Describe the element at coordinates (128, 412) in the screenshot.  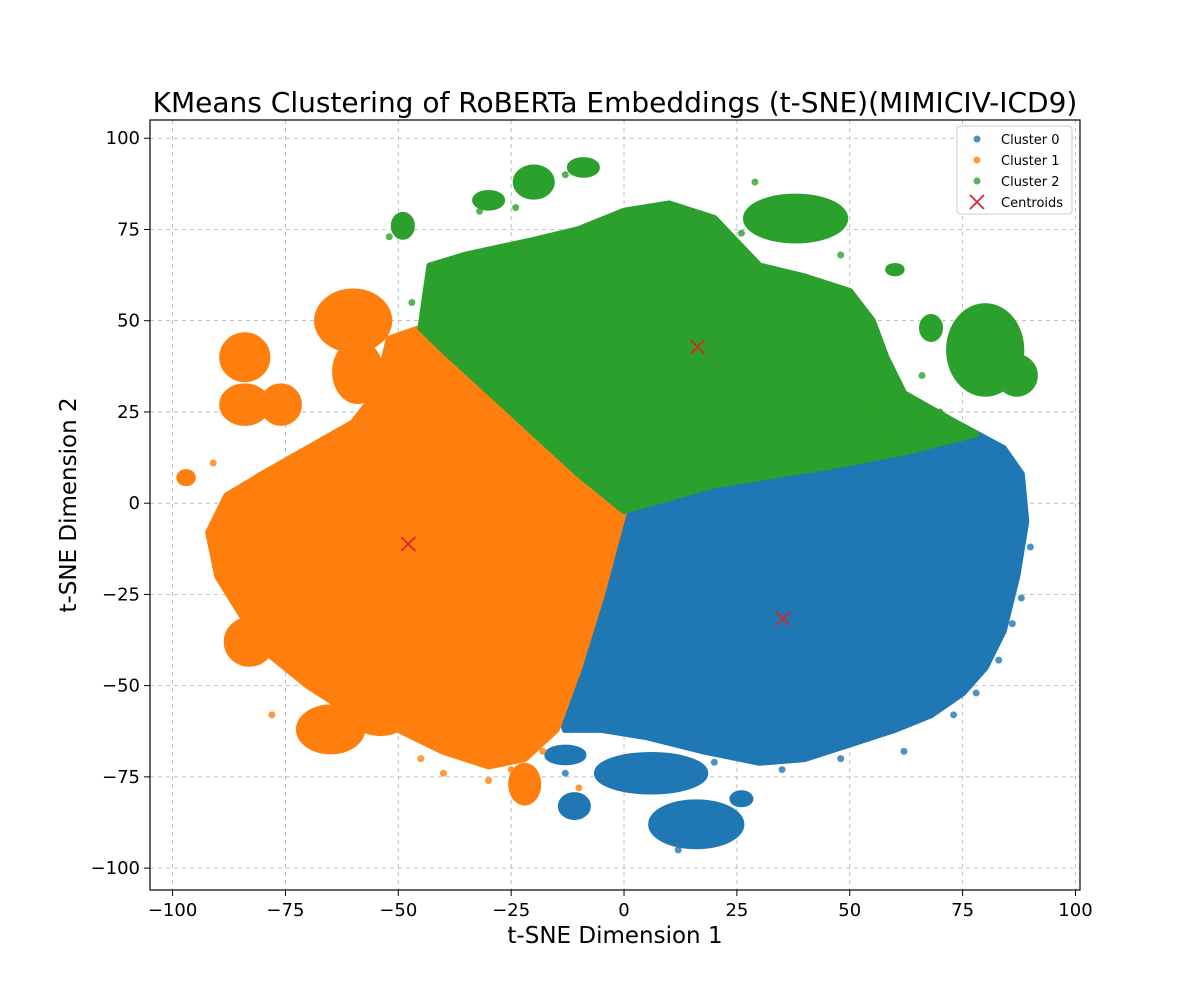
I see `y-tick-label: 25` at that location.